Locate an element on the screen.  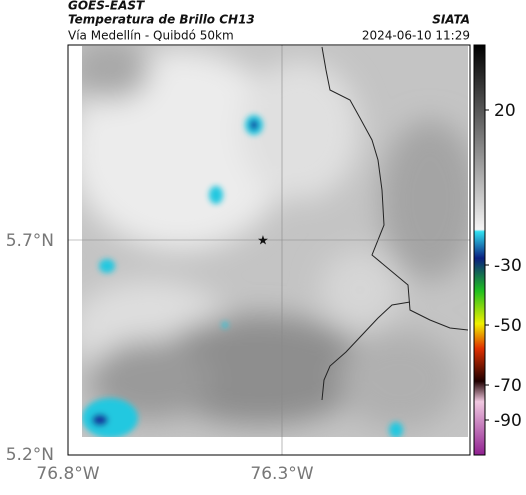
colorbar is located at coordinates (479, 250).